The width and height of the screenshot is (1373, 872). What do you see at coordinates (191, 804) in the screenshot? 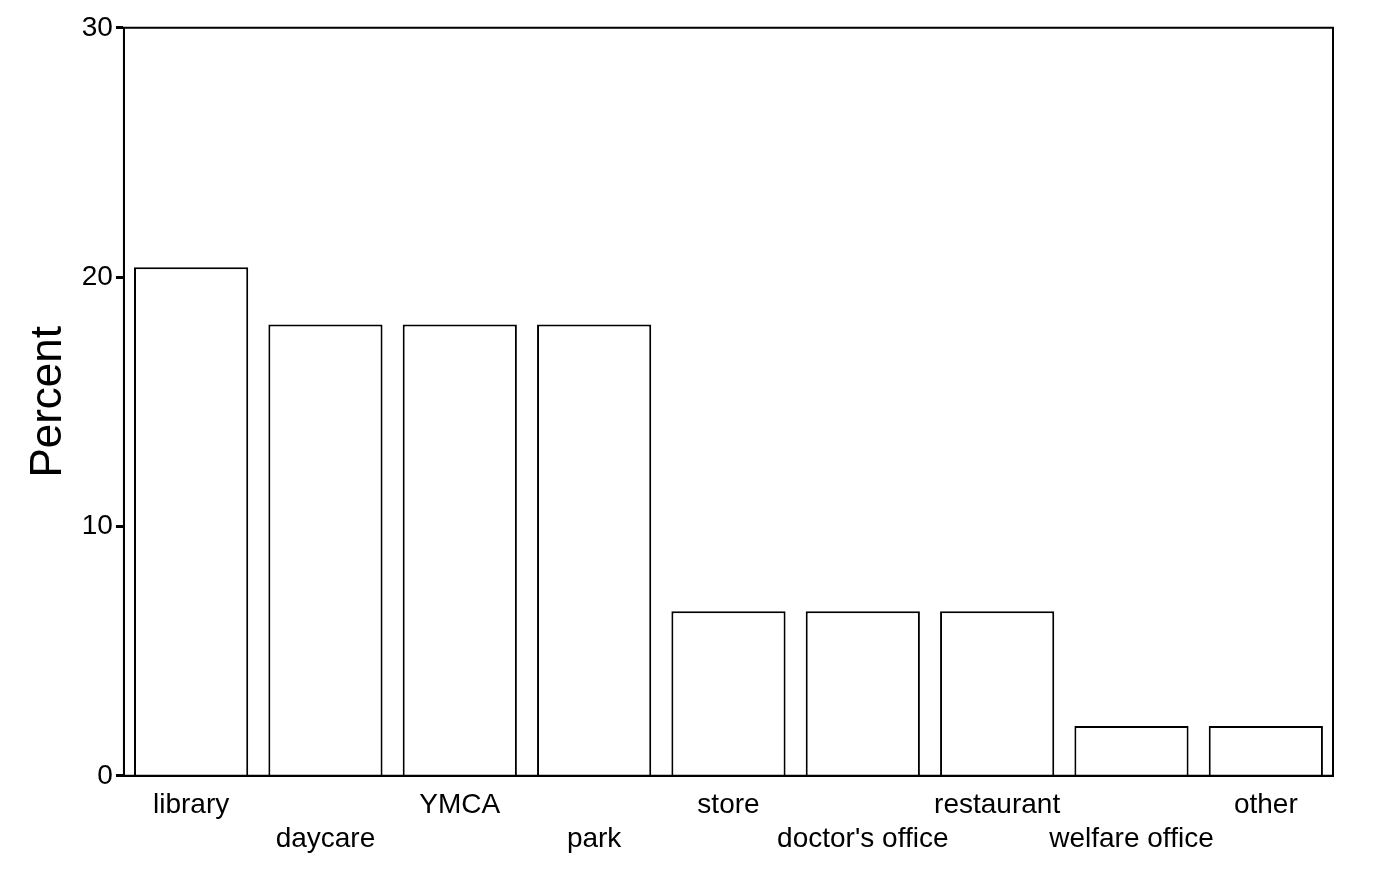
I see `x-tick-label: library` at bounding box center [191, 804].